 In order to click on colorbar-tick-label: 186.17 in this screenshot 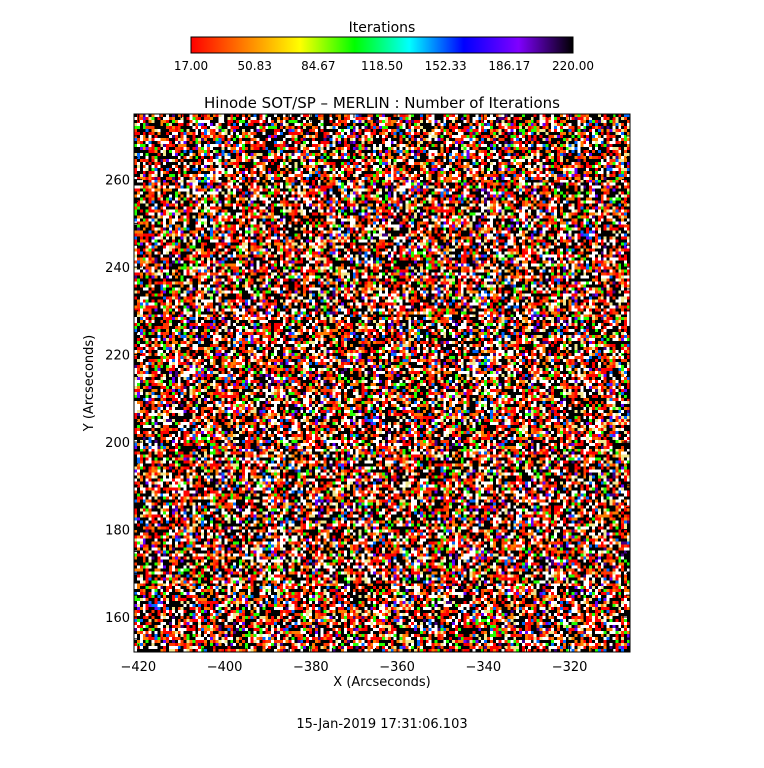, I will do `click(509, 66)`.